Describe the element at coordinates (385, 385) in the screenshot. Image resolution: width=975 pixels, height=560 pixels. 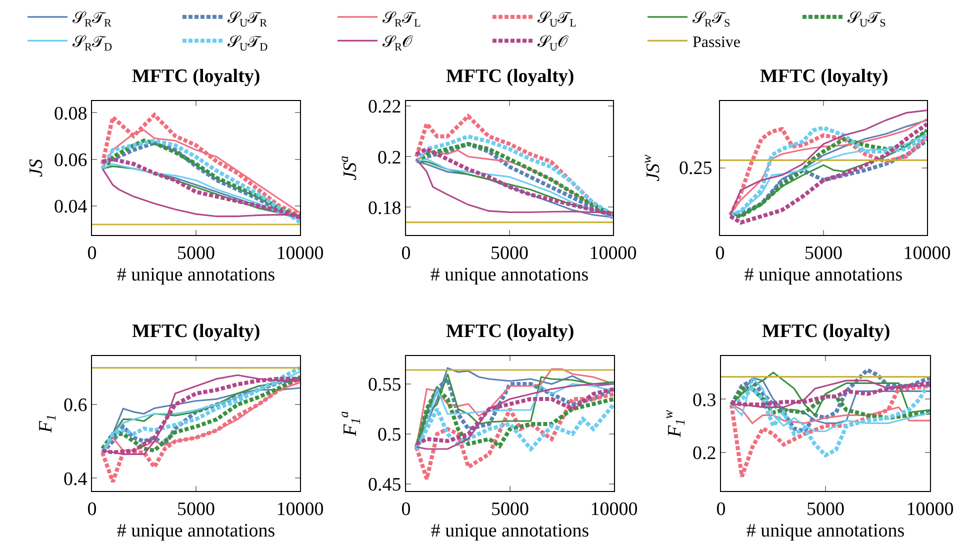
I see `y-tick-label: 0.55` at that location.